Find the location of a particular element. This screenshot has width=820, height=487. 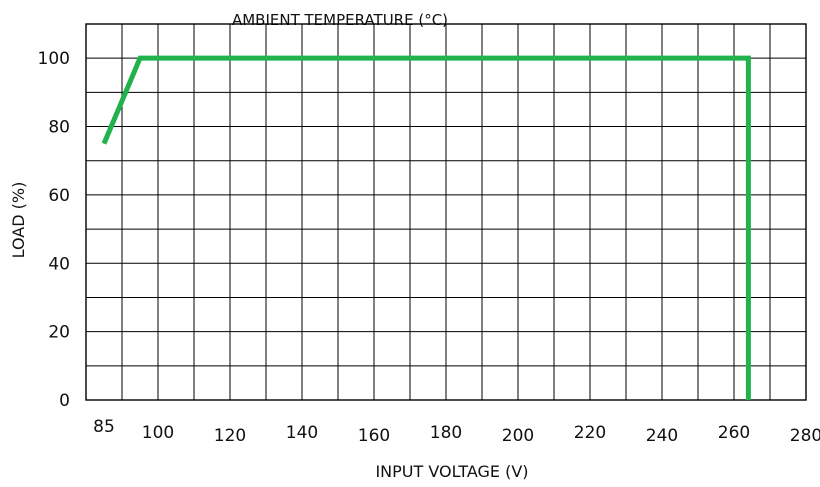

x-tick-label: 100 is located at coordinates (158, 433).